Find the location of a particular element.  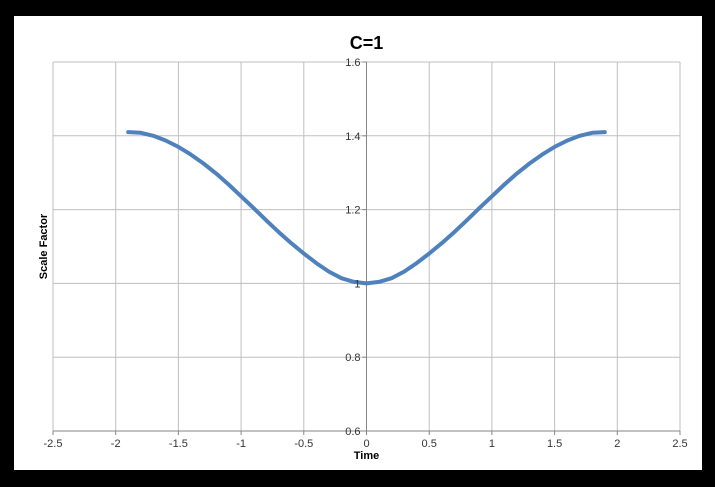

x-tick-label: -1 is located at coordinates (241, 444).